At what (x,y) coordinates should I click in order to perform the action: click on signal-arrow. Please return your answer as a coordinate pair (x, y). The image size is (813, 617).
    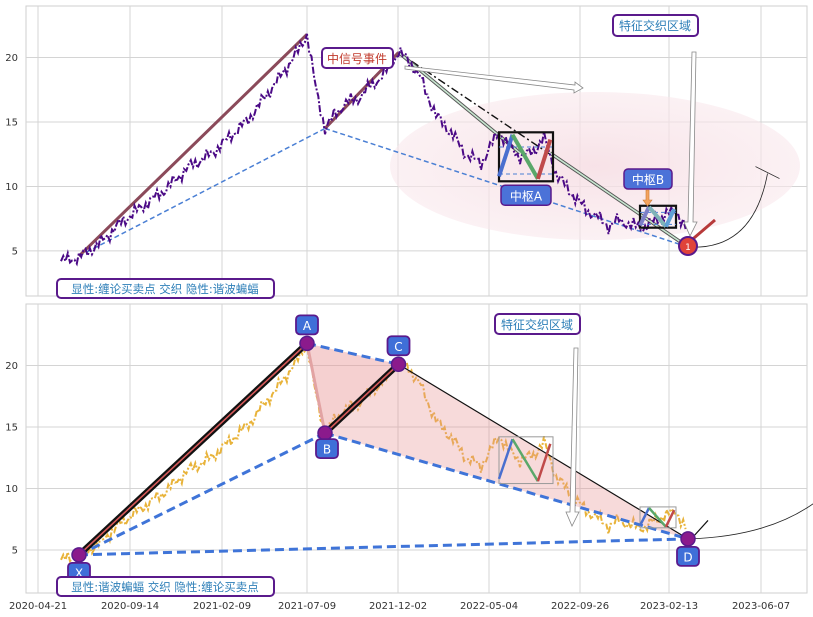
    Looking at the image, I should click on (494, 79).